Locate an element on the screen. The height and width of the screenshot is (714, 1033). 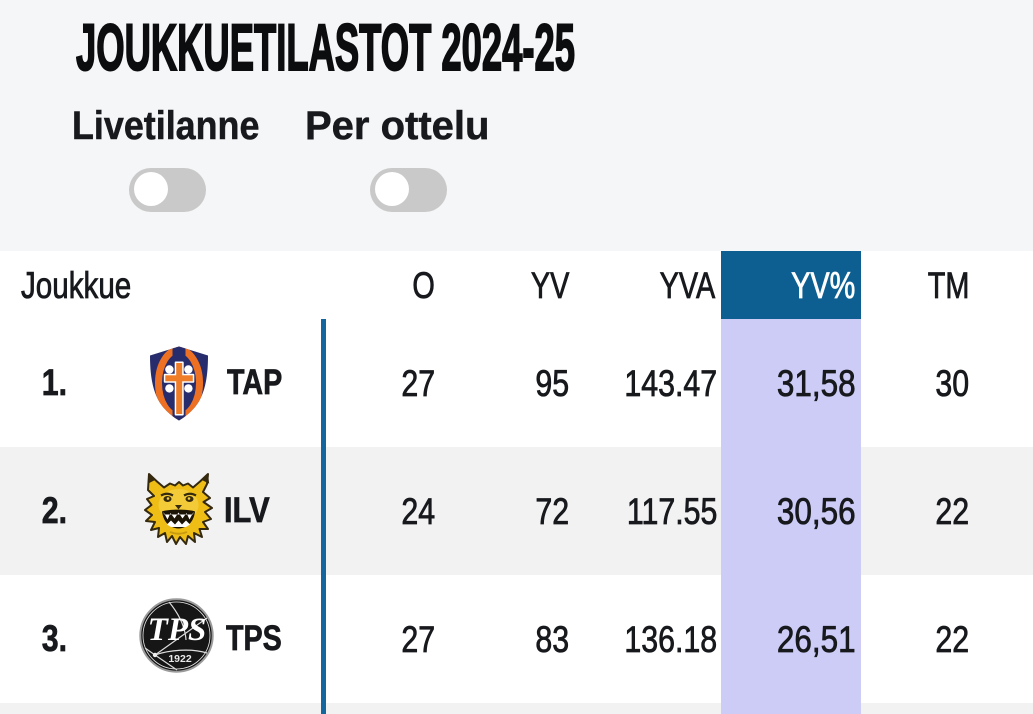
svg-text: TPS is located at coordinates (177, 630).